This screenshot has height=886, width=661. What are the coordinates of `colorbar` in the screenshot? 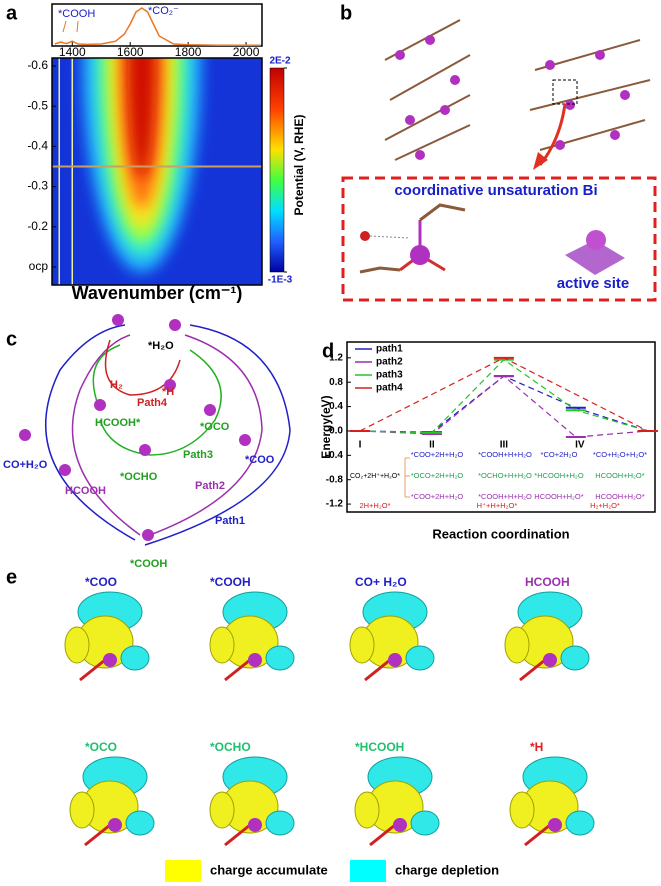 It's located at (277, 170).